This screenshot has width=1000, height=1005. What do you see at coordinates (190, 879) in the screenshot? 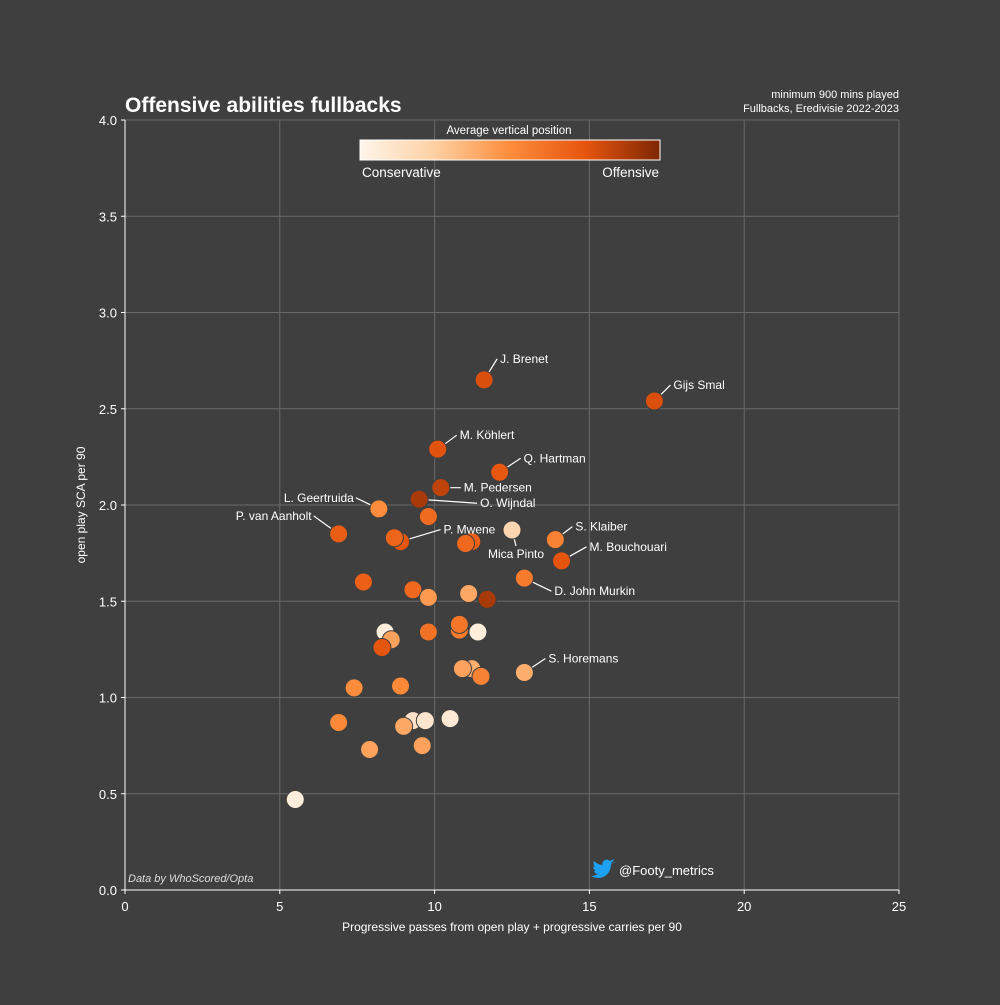
I see `data-credit: Data by WhoScored/Opta` at bounding box center [190, 879].